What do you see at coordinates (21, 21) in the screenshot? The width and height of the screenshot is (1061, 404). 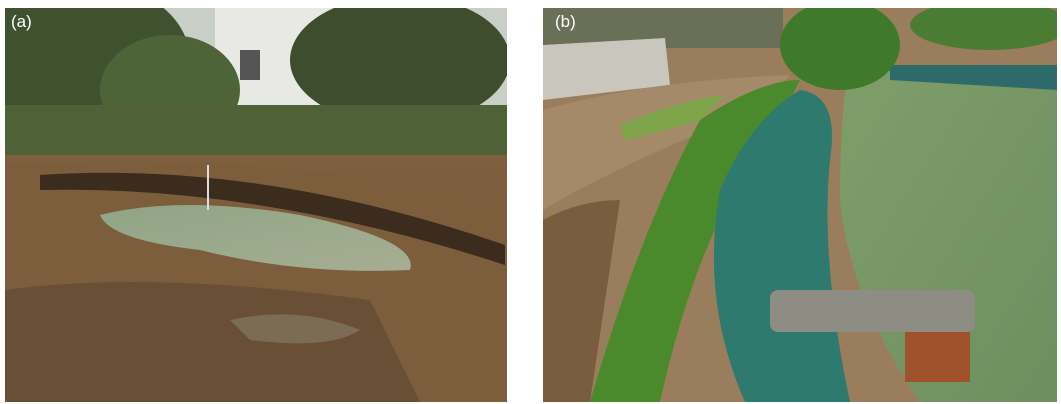 I see `panel-label: (a)` at bounding box center [21, 21].